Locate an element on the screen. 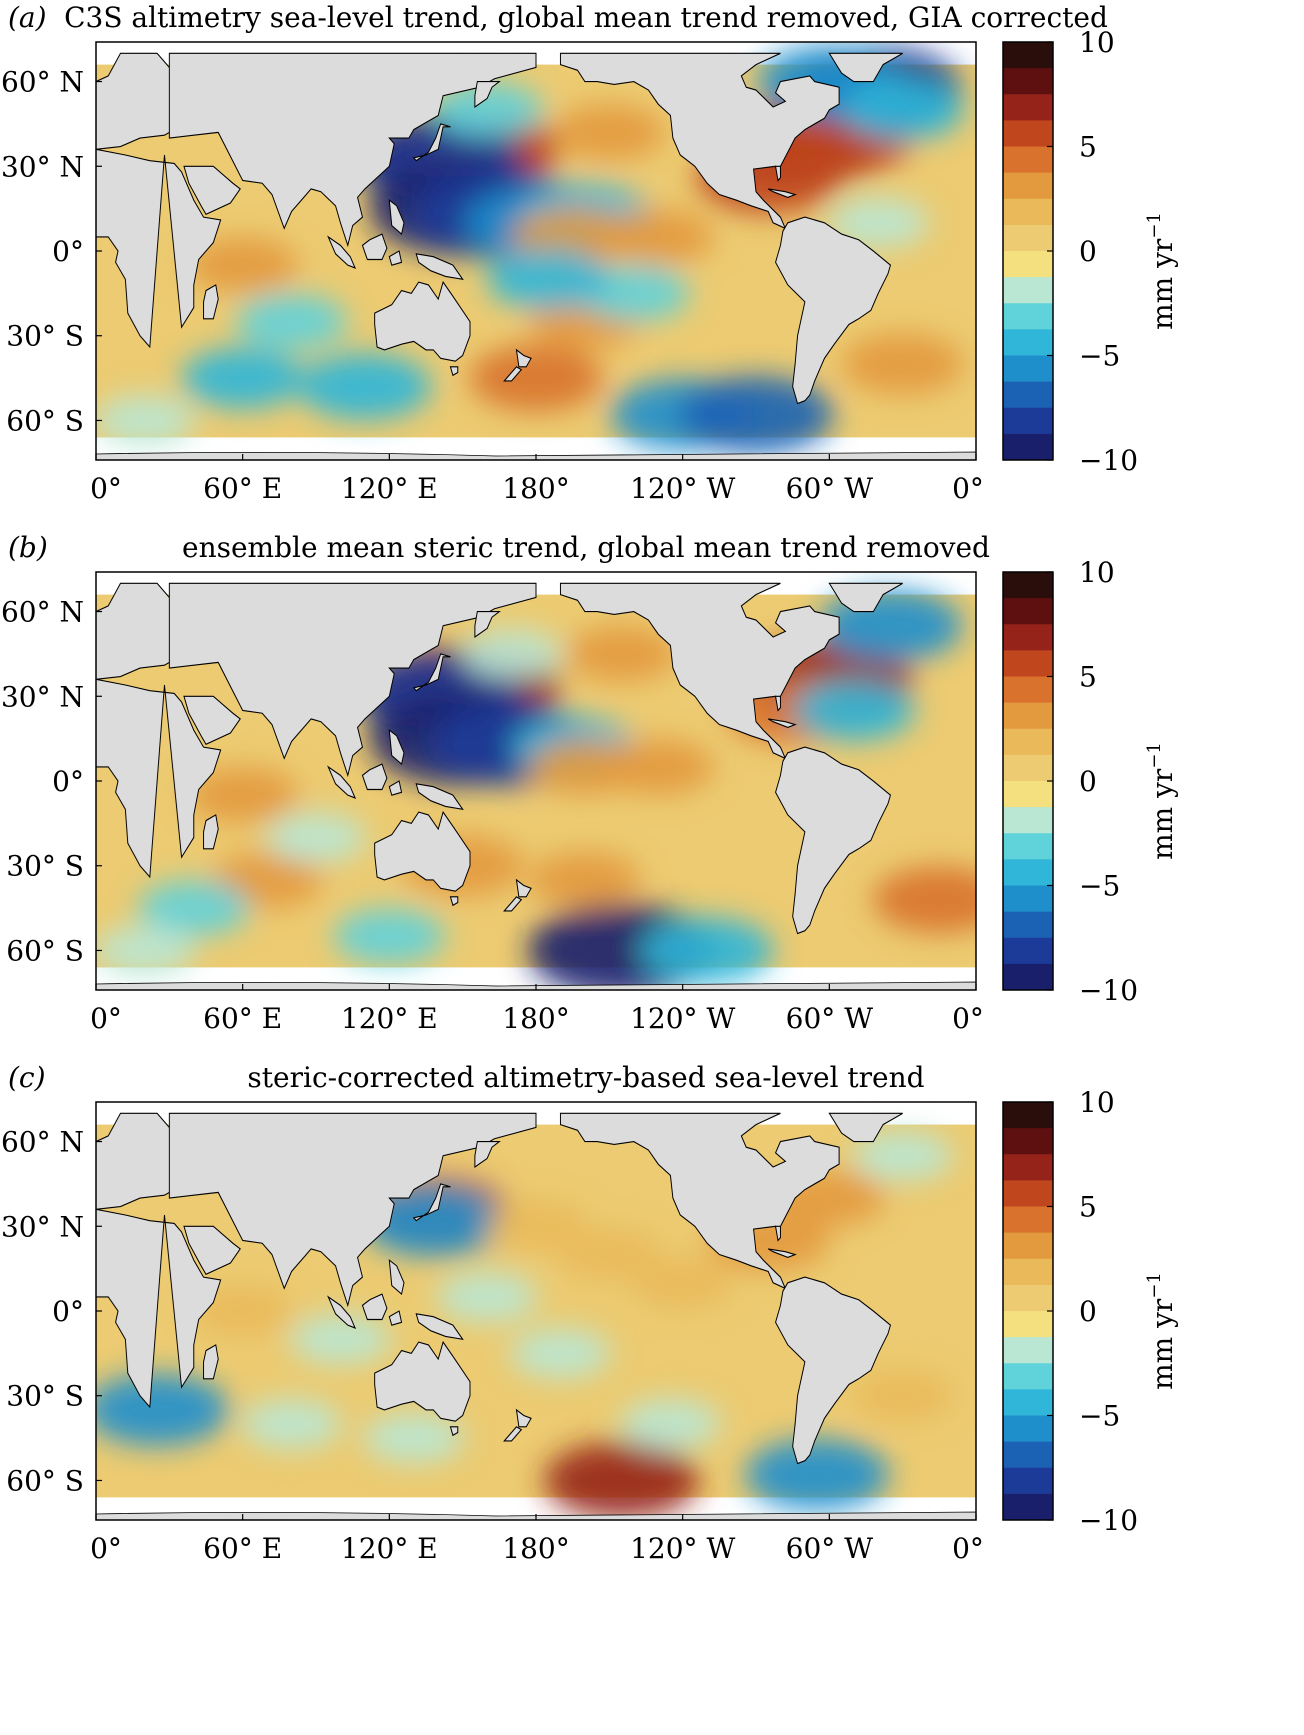 The width and height of the screenshot is (1304, 1735). panel-letter: (a) is located at coordinates (27, 17).